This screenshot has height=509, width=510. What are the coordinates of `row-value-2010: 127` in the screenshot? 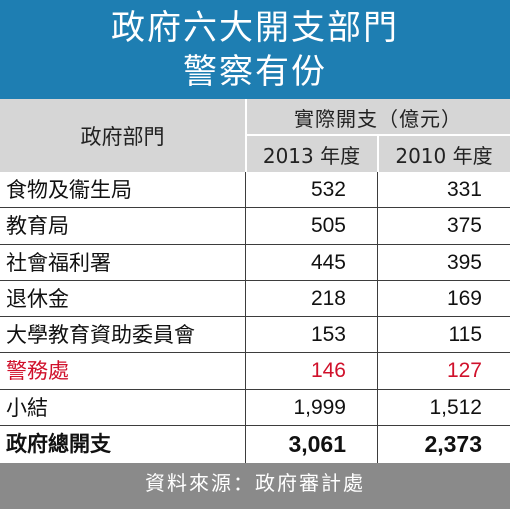 It's located at (464, 371).